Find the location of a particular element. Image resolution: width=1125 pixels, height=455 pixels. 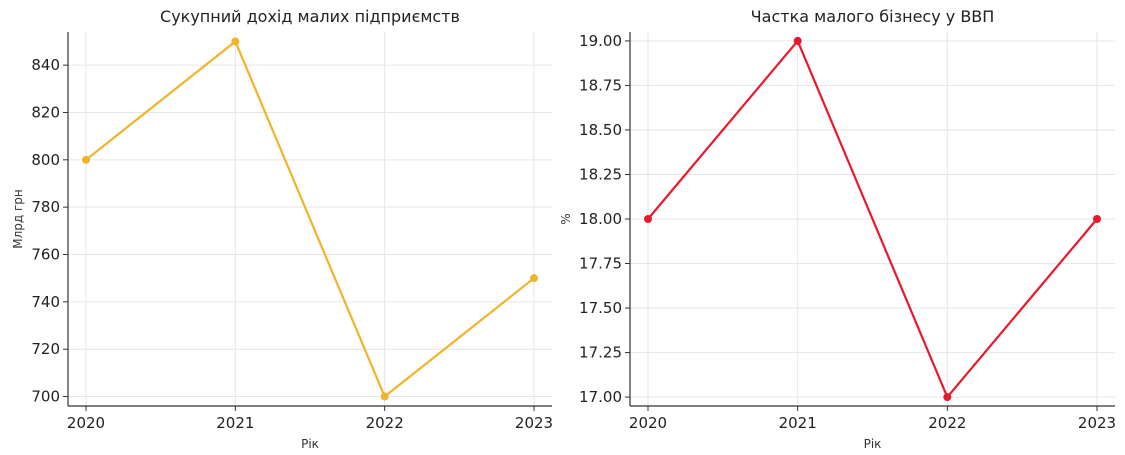

y-tick-label: 17.00 is located at coordinates (600, 397).